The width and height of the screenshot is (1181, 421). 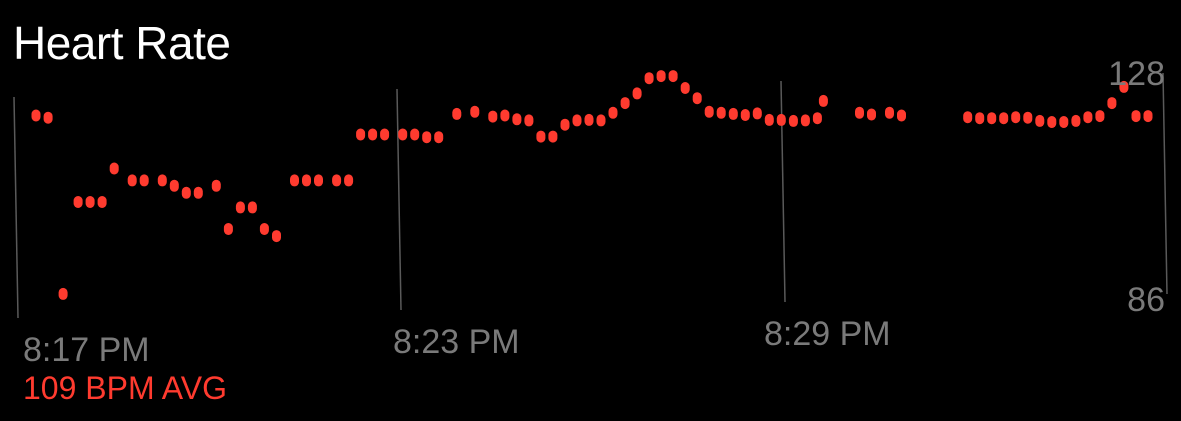 I want to click on x-tick-label: 8:17 PM, so click(x=86, y=350).